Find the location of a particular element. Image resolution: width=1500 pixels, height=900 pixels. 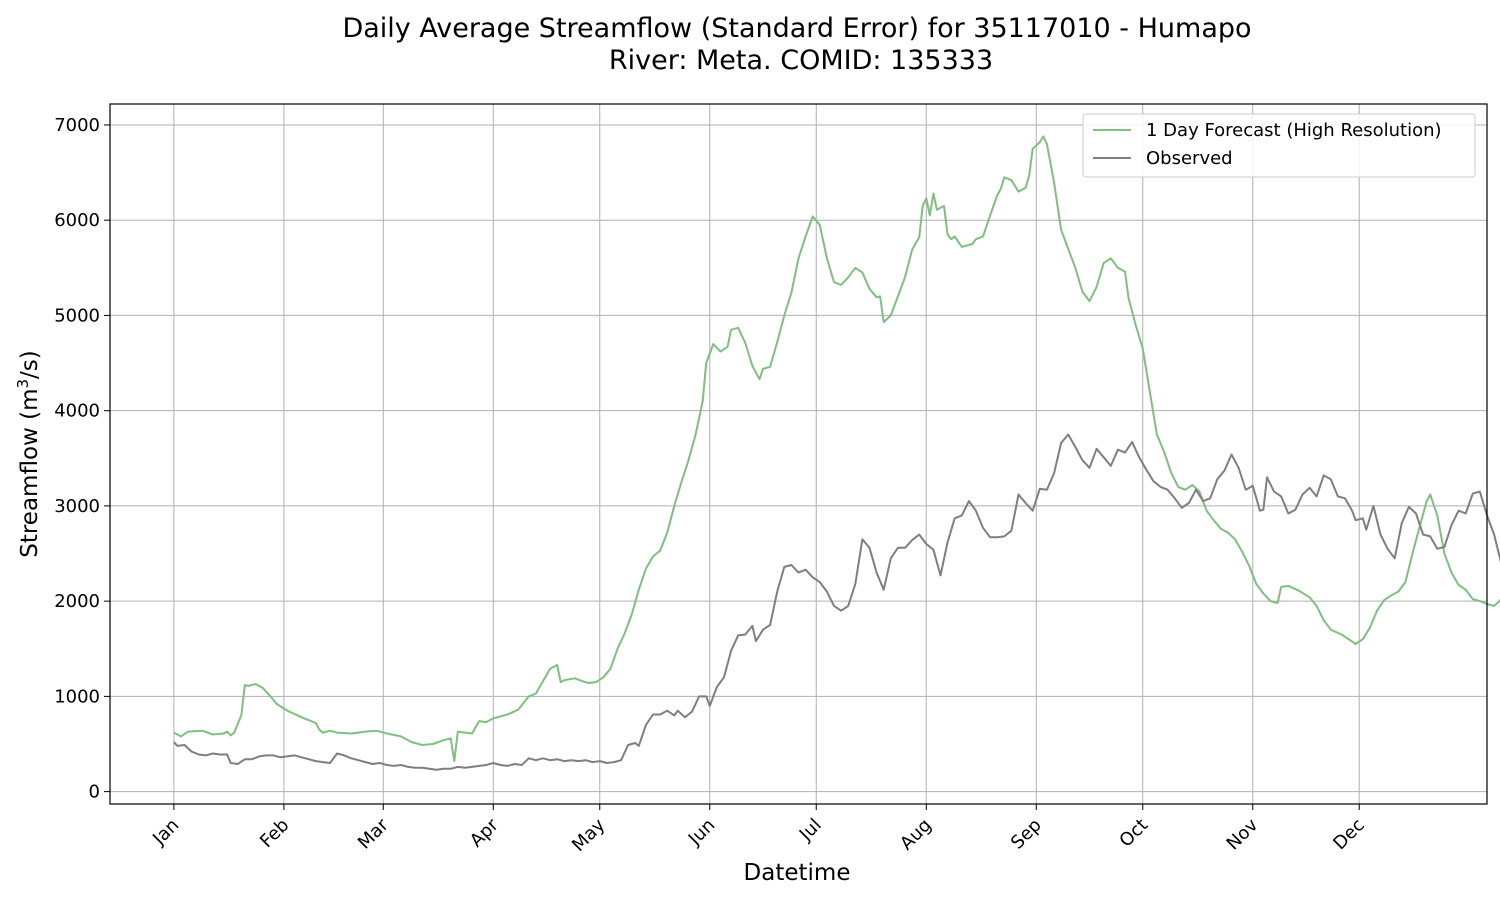

x-tick-label: Aug is located at coordinates (916, 835).